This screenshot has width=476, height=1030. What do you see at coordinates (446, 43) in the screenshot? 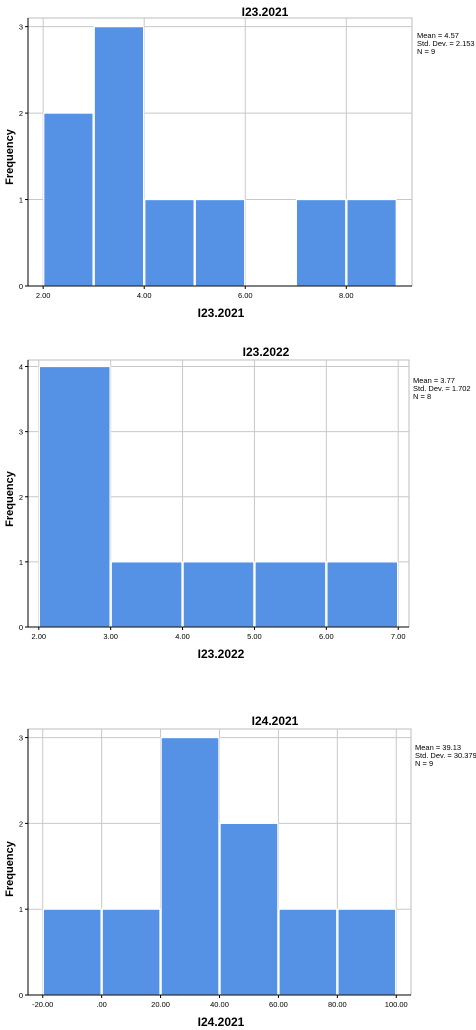
I see `stat-std-dev: Std. Dev. = 2.153` at bounding box center [446, 43].